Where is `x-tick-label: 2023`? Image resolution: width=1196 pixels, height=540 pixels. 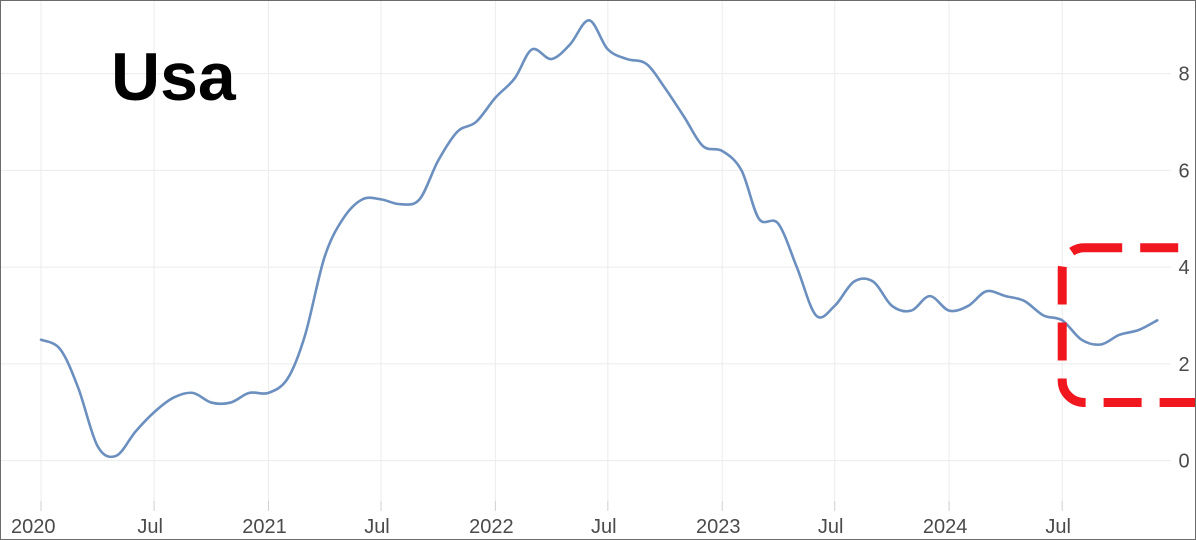 x-tick-label: 2023 is located at coordinates (718, 527).